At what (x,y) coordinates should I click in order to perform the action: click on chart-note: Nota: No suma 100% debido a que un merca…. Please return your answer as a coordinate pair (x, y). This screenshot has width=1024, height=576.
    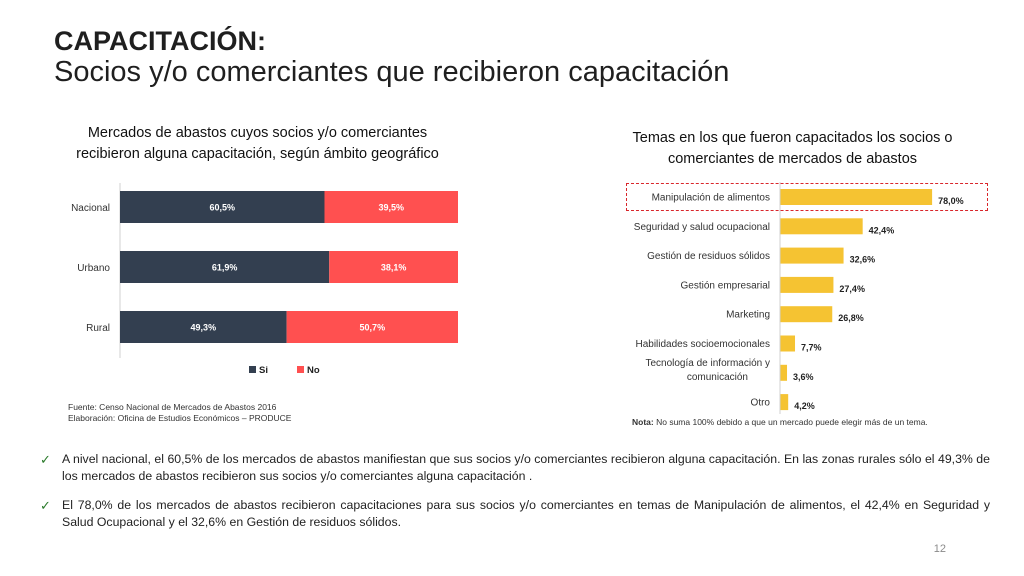
    Looking at the image, I should click on (780, 422).